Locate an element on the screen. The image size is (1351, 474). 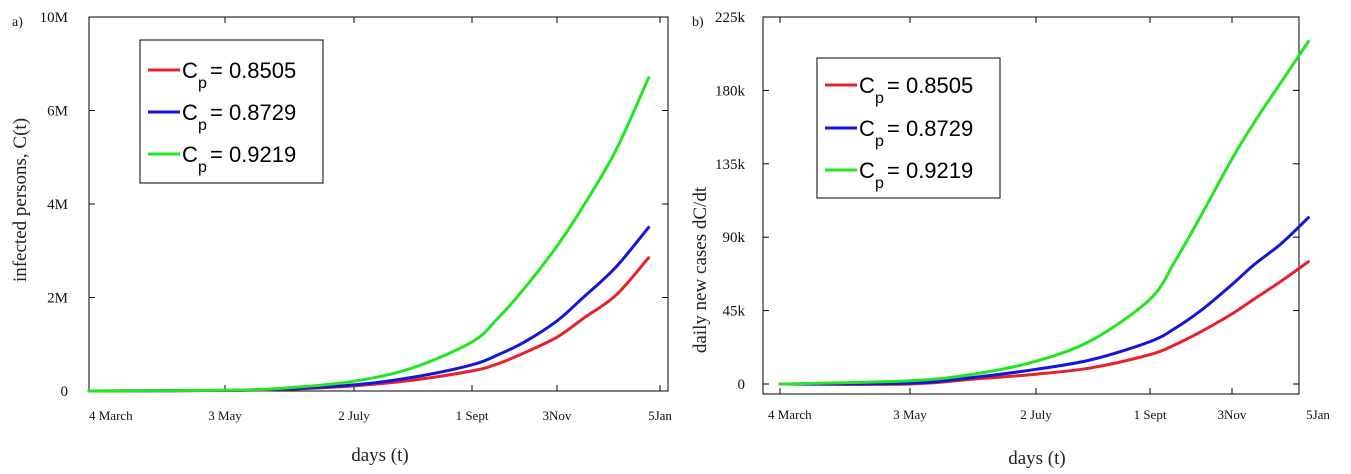
panel-label: b) is located at coordinates (698, 22).